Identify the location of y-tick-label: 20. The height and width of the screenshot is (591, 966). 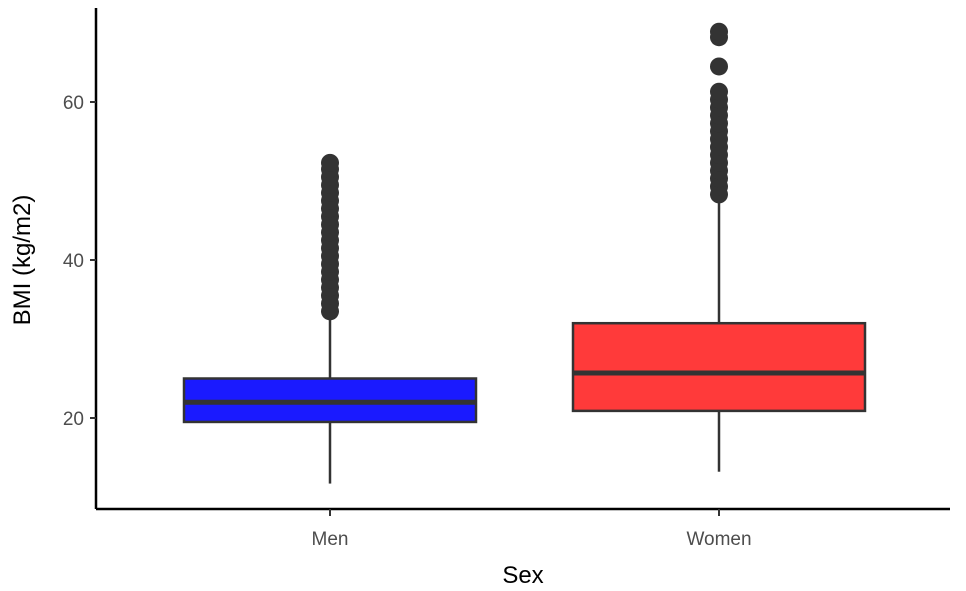
(73, 419).